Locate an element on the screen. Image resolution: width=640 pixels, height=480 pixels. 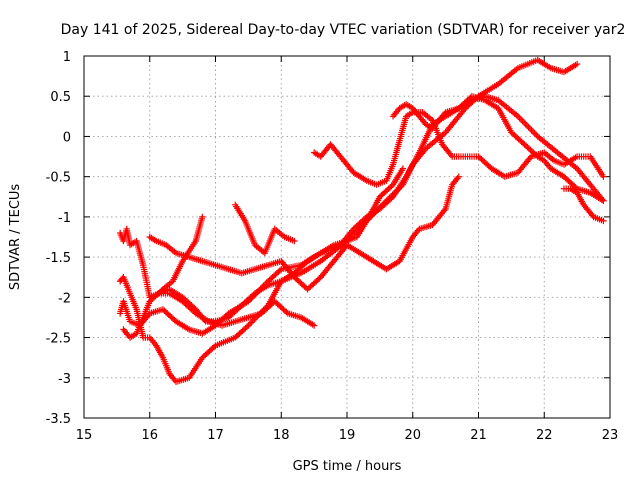
x-tick-label: 19 is located at coordinates (347, 435).